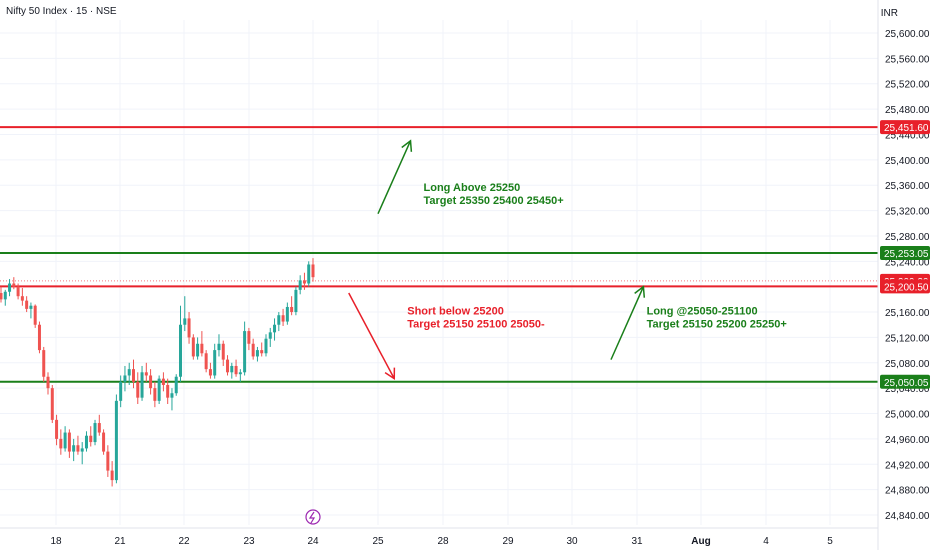 The width and height of the screenshot is (932, 550). Describe the element at coordinates (907, 338) in the screenshot. I see `y-tick-label: 25,120.00` at that location.